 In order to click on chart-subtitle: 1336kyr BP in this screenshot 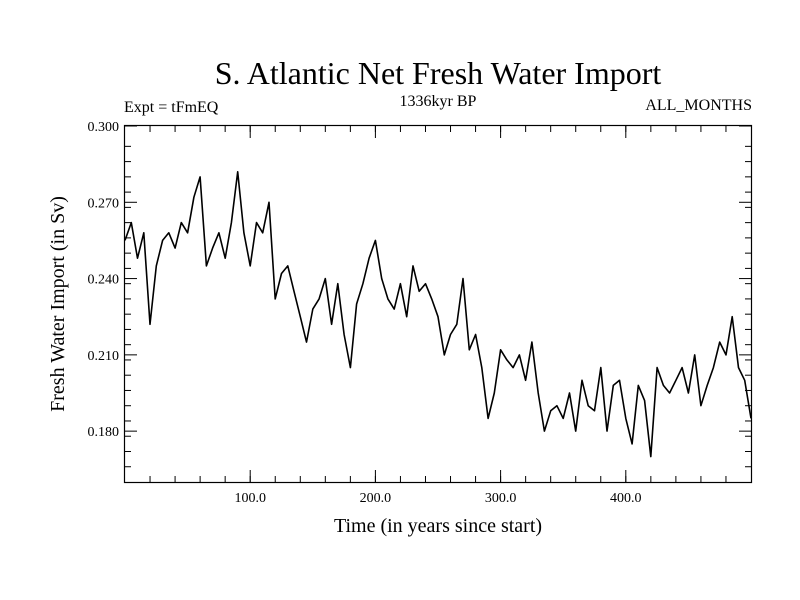, I will do `click(438, 101)`.